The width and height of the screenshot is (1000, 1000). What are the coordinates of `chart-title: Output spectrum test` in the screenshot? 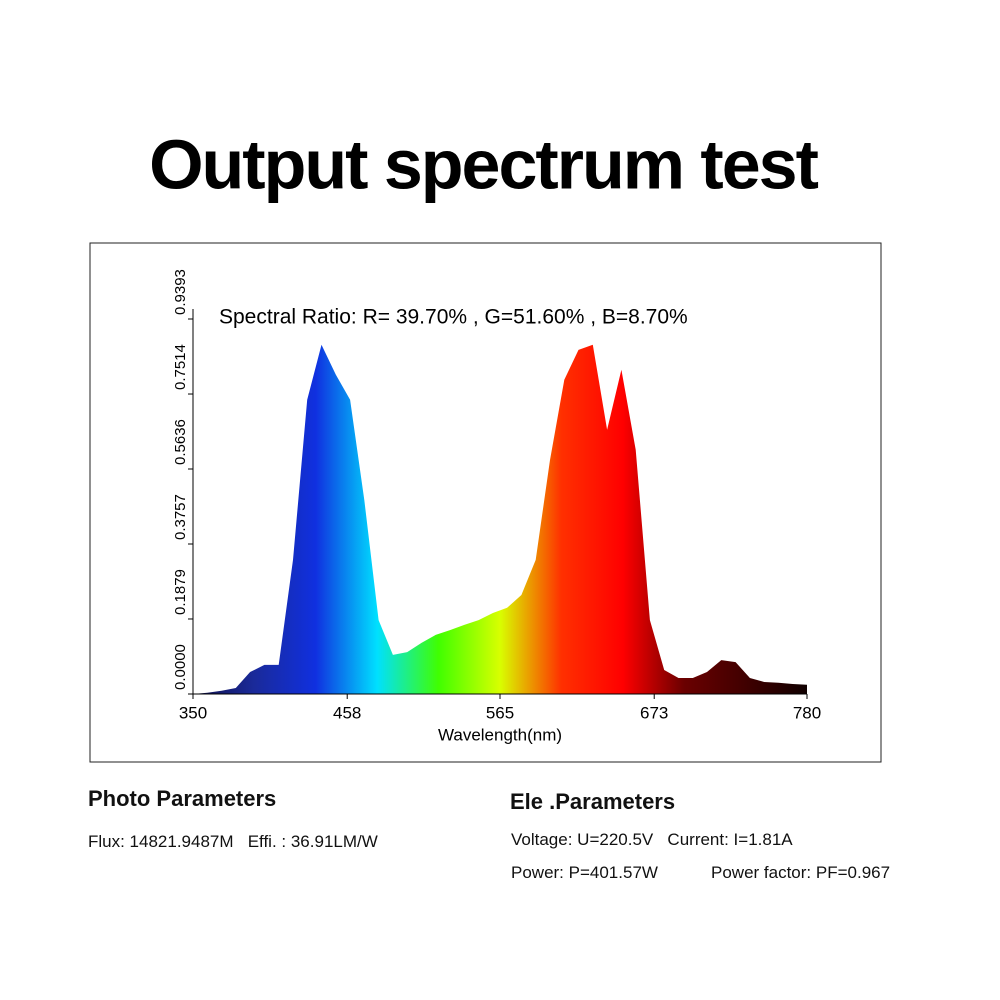 It's located at (484, 164).